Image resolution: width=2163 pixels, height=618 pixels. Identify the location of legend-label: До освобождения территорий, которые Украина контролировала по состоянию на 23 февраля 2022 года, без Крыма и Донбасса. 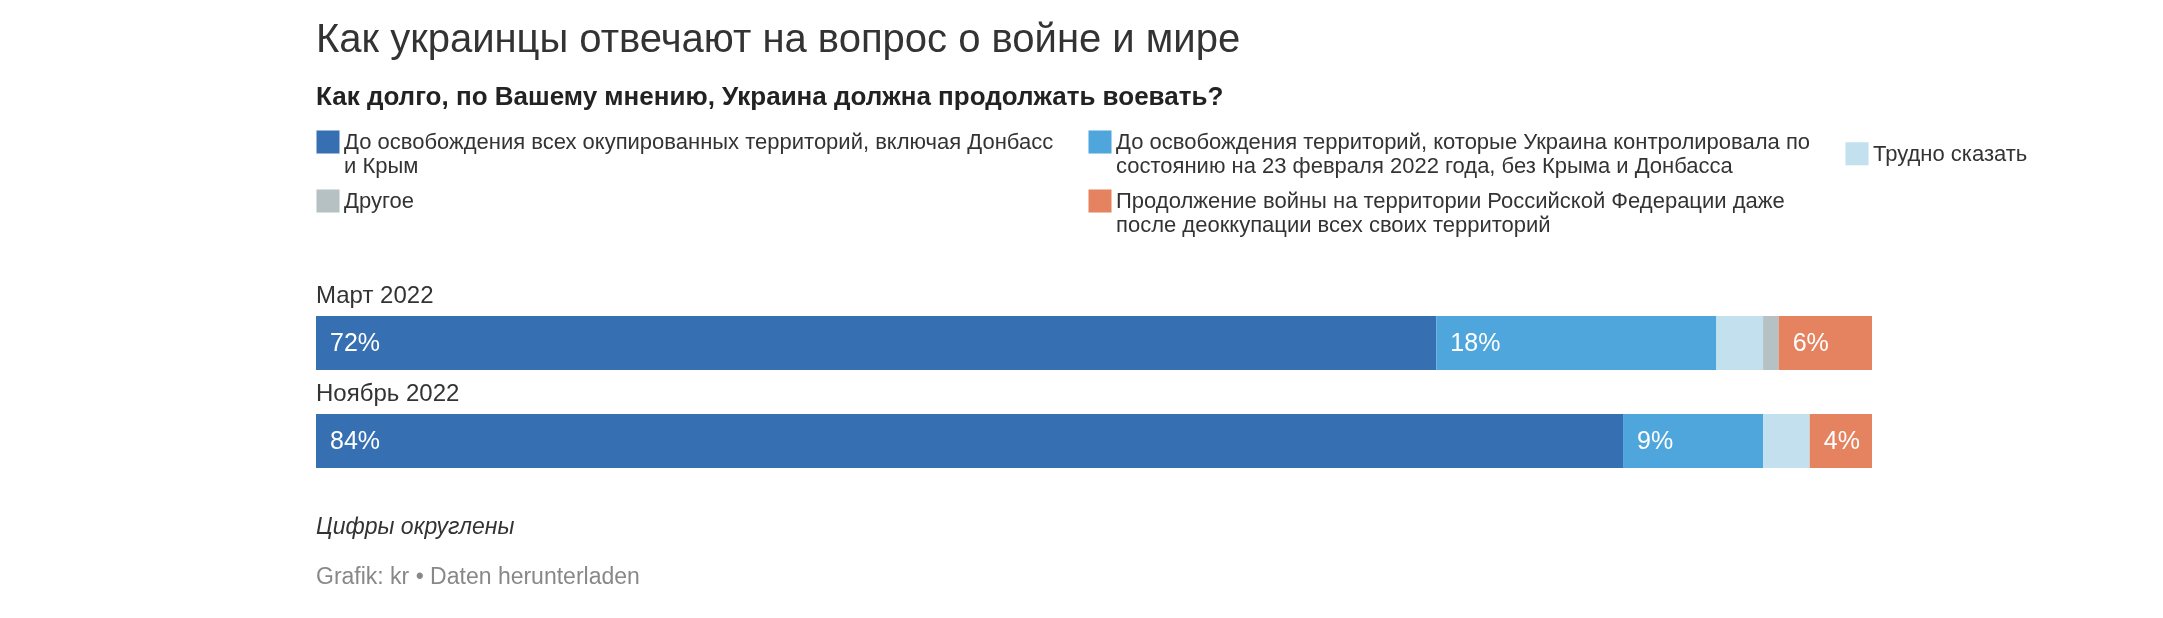
(1463, 153).